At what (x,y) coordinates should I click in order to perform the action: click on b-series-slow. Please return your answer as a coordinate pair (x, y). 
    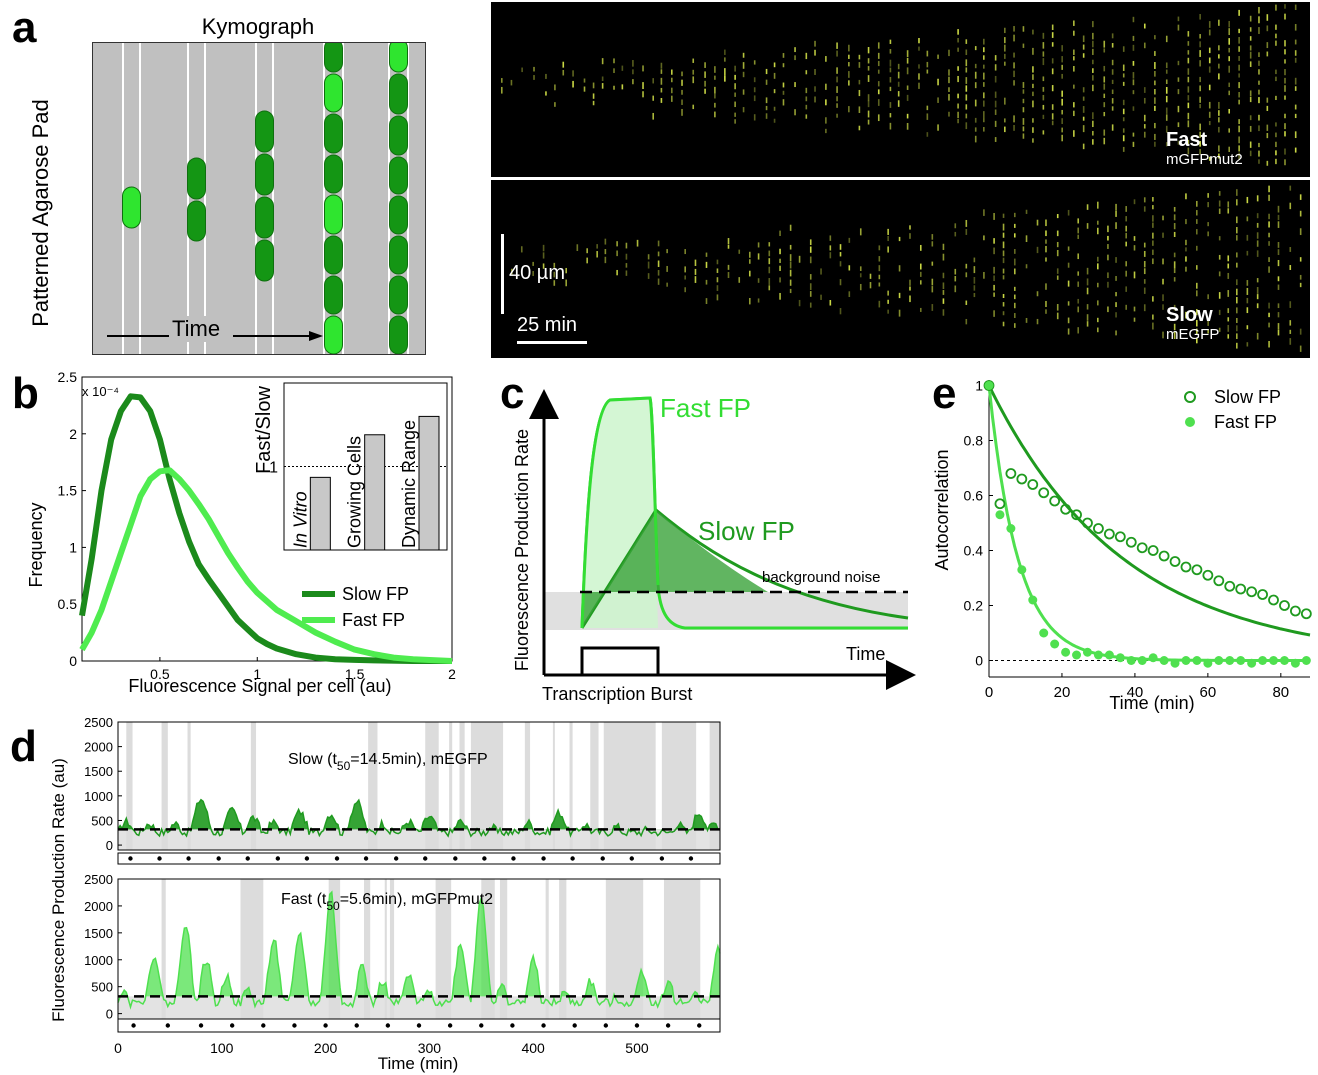
    Looking at the image, I should click on (265, 528).